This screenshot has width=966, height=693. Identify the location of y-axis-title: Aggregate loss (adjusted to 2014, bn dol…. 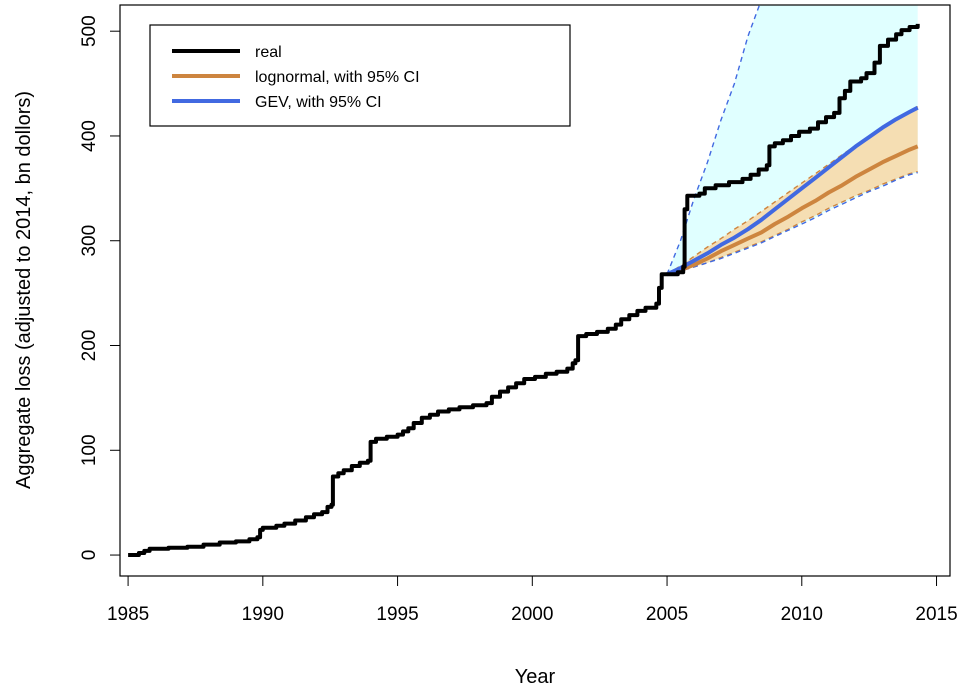
(24, 290).